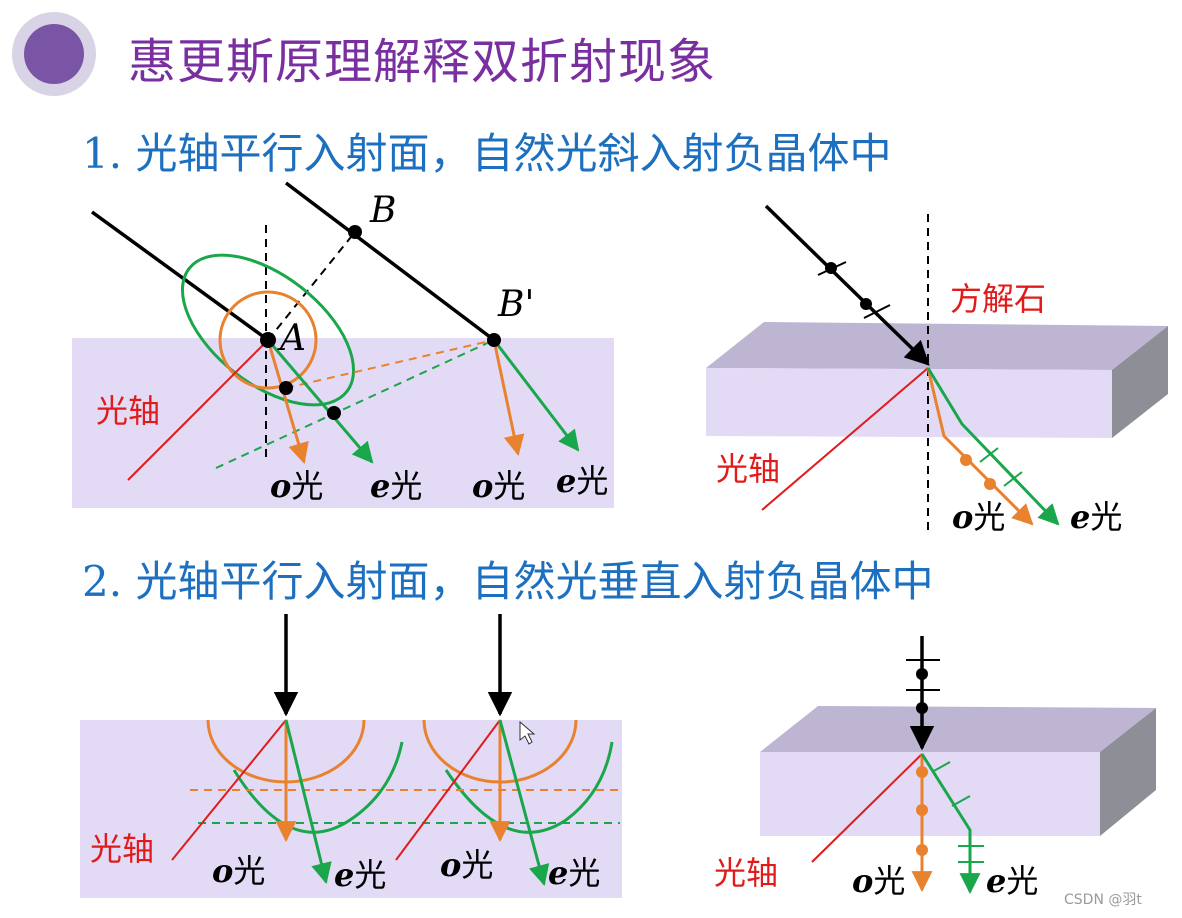  I want to click on section-1-heading: 1. 光轴平行入射面，自然光斜入射负晶体中, so click(486, 150).